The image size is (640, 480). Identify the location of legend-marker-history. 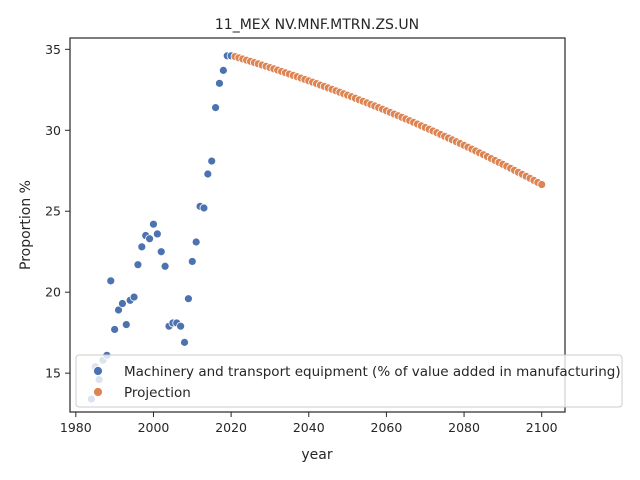
(98, 371).